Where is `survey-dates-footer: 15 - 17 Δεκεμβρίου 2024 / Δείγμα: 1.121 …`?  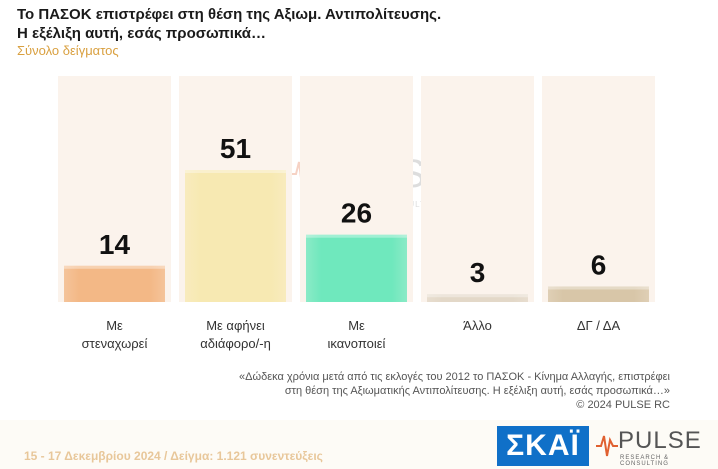 survey-dates-footer: 15 - 17 Δεκεμβρίου 2024 / Δείγμα: 1.121 … is located at coordinates (173, 456).